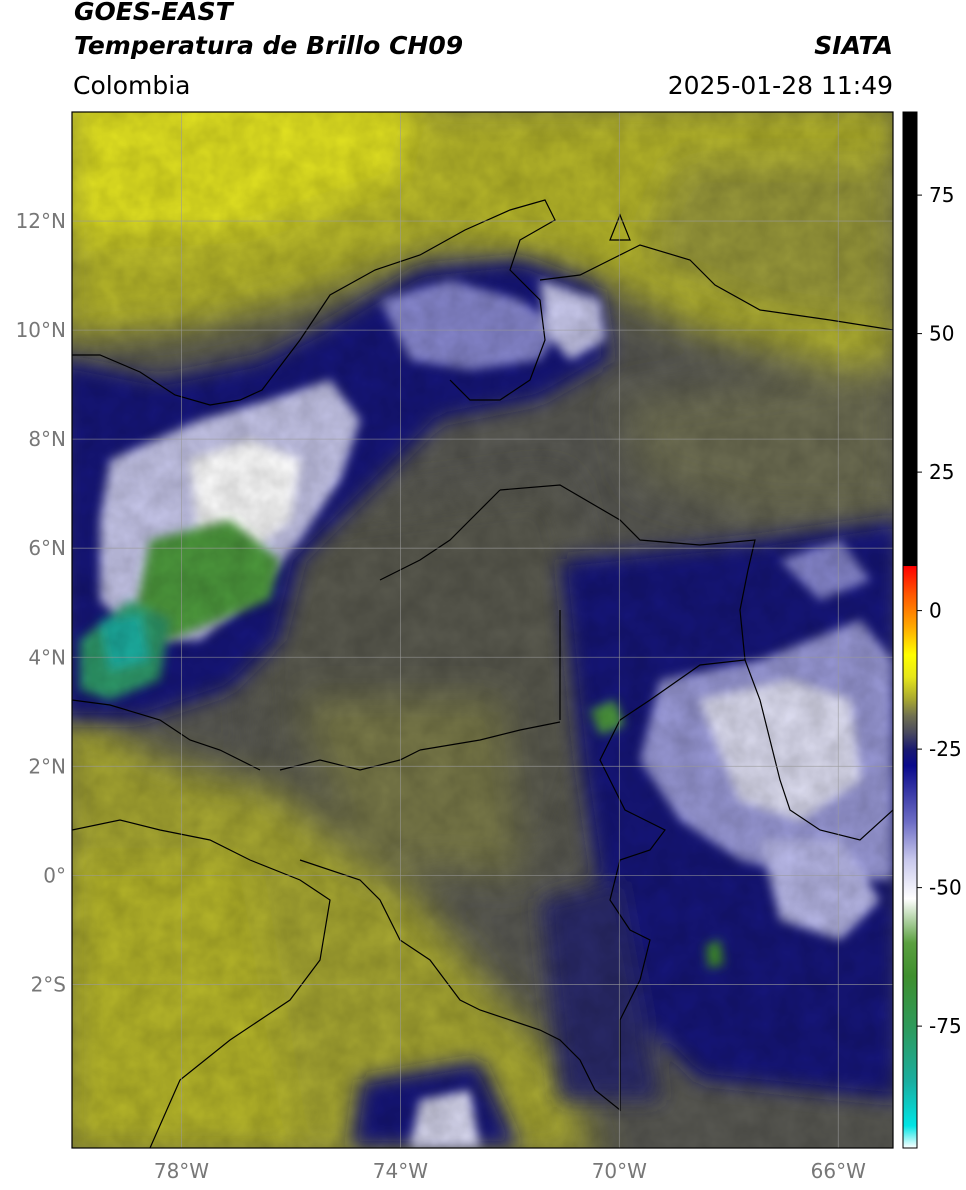  I want to click on lon-tick-label: 74°W, so click(400, 1171).